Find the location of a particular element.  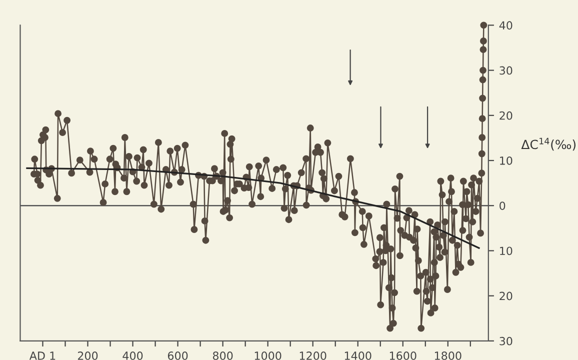

y-tick-label: 40 is located at coordinates (505, 25).